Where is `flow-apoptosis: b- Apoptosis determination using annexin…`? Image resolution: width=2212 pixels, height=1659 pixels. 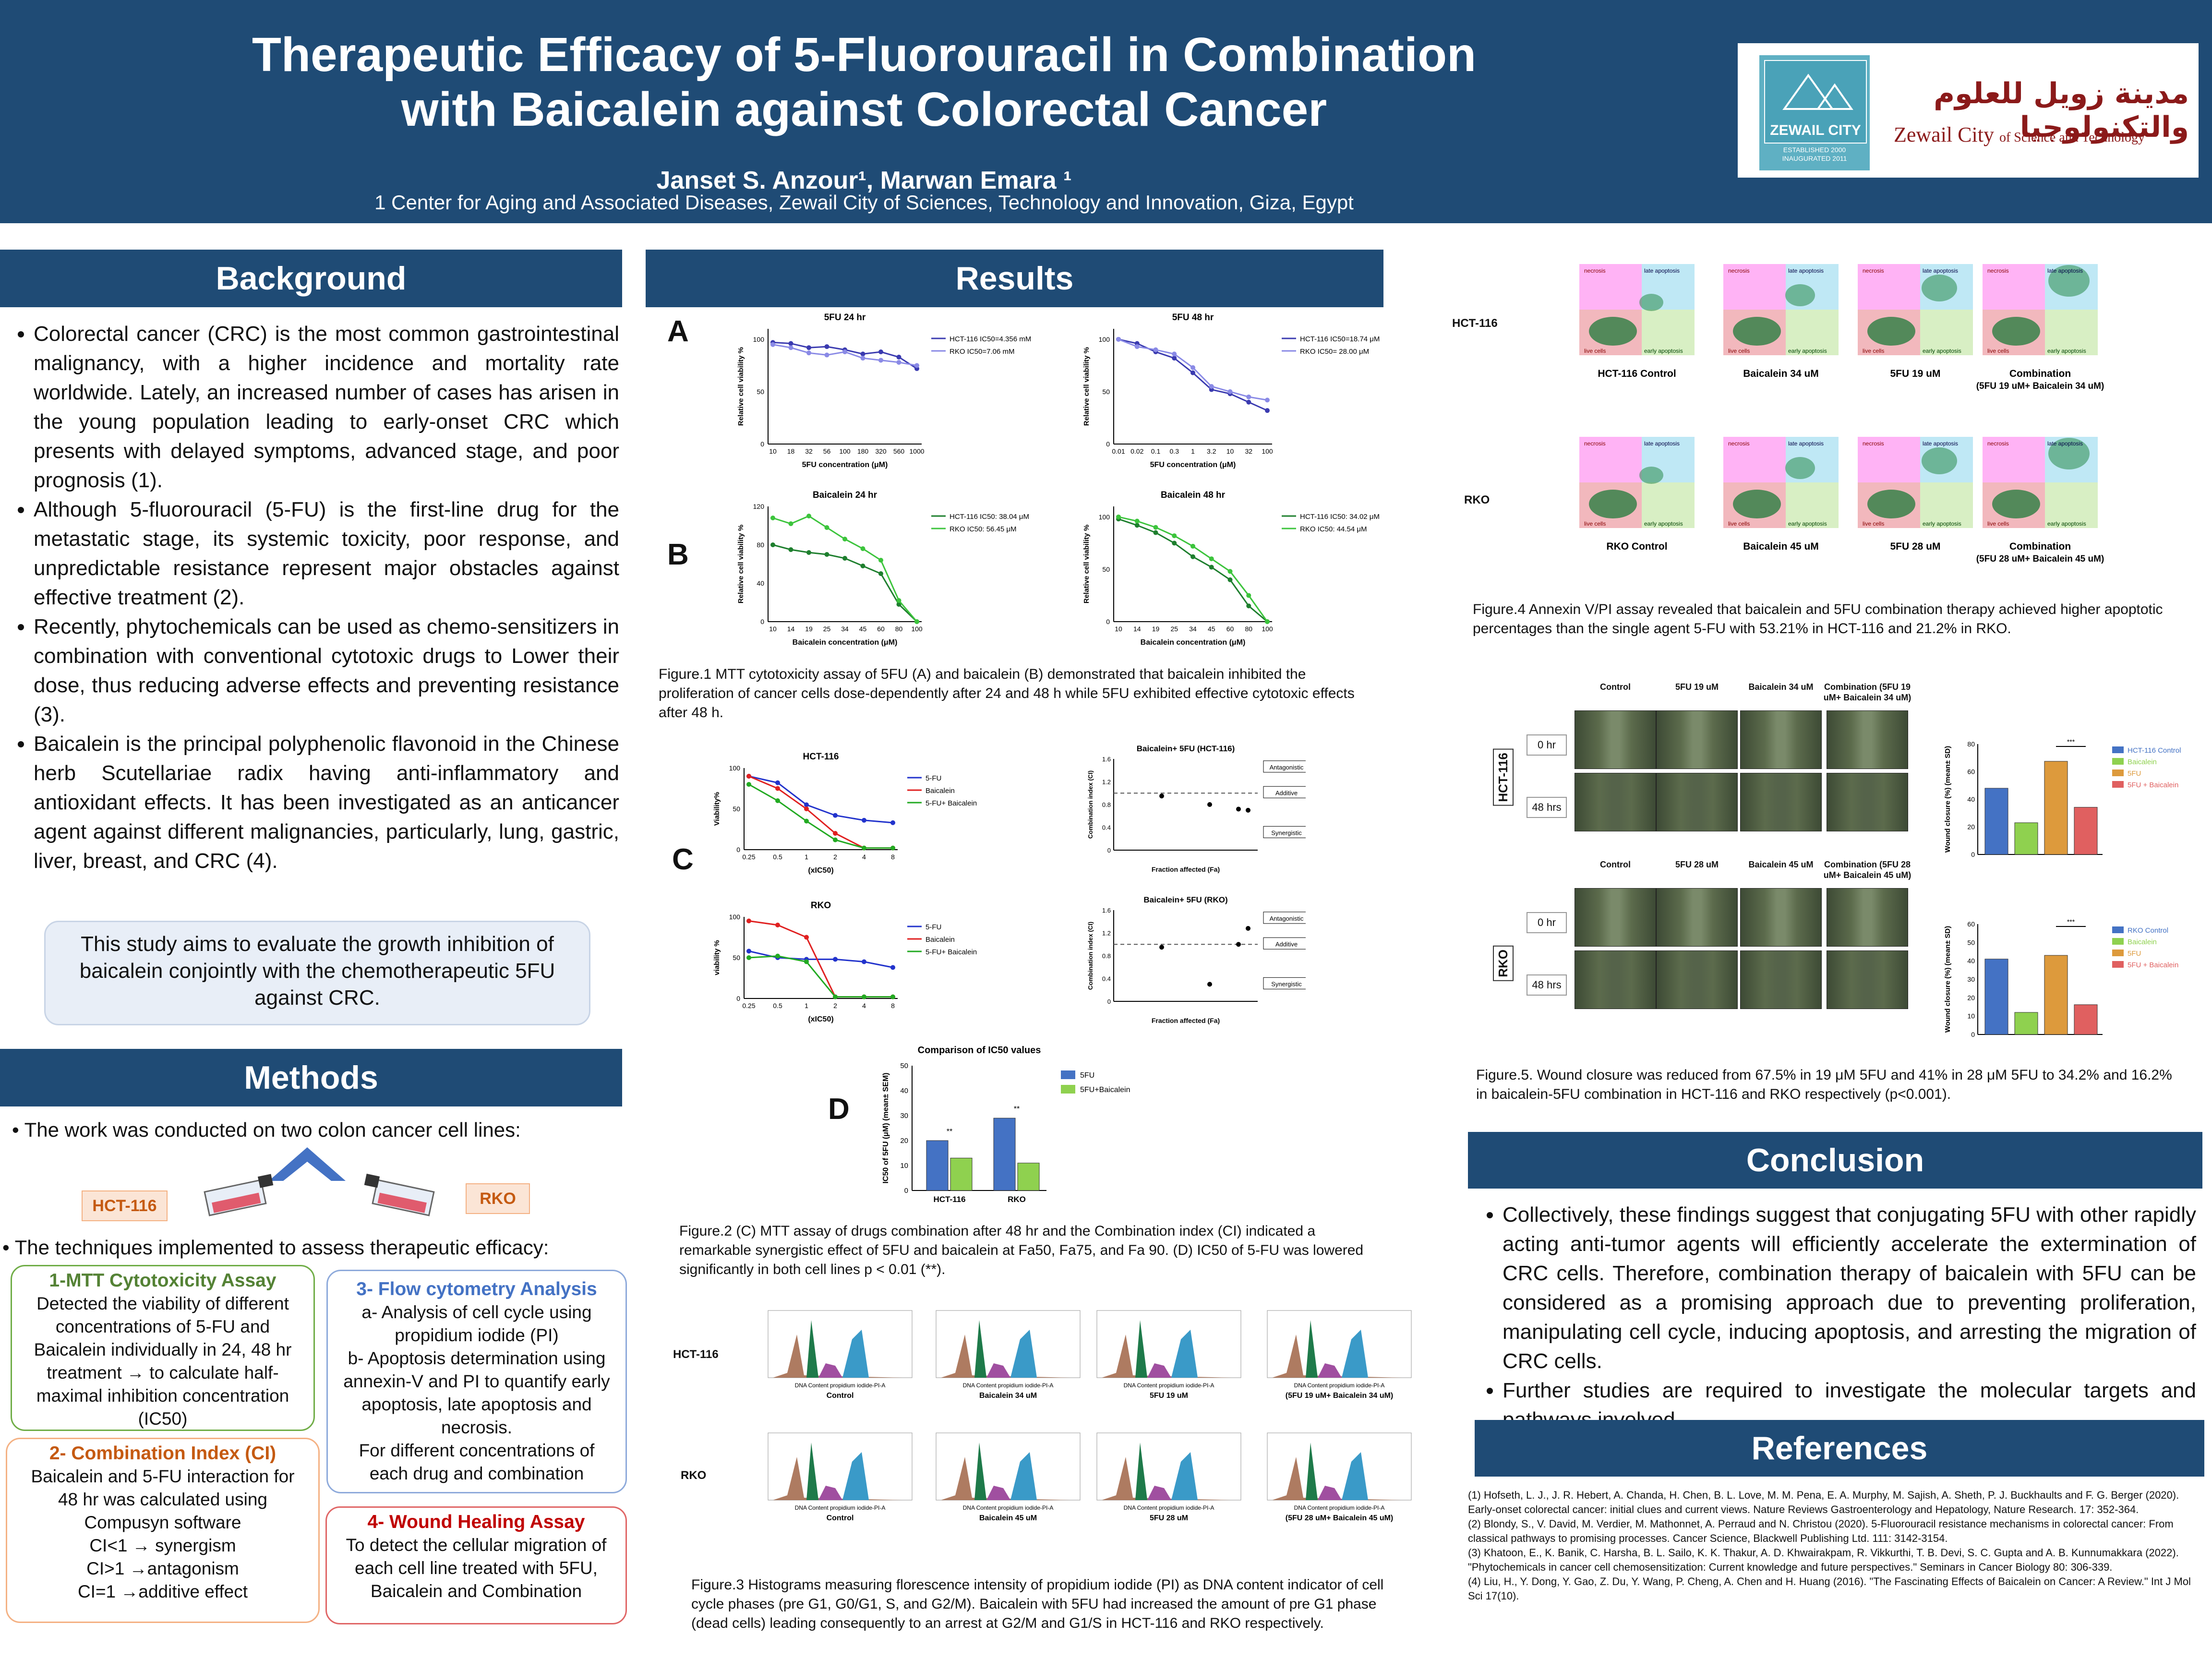
flow-apoptosis: b- Apoptosis determination using annexin… is located at coordinates (477, 1392).